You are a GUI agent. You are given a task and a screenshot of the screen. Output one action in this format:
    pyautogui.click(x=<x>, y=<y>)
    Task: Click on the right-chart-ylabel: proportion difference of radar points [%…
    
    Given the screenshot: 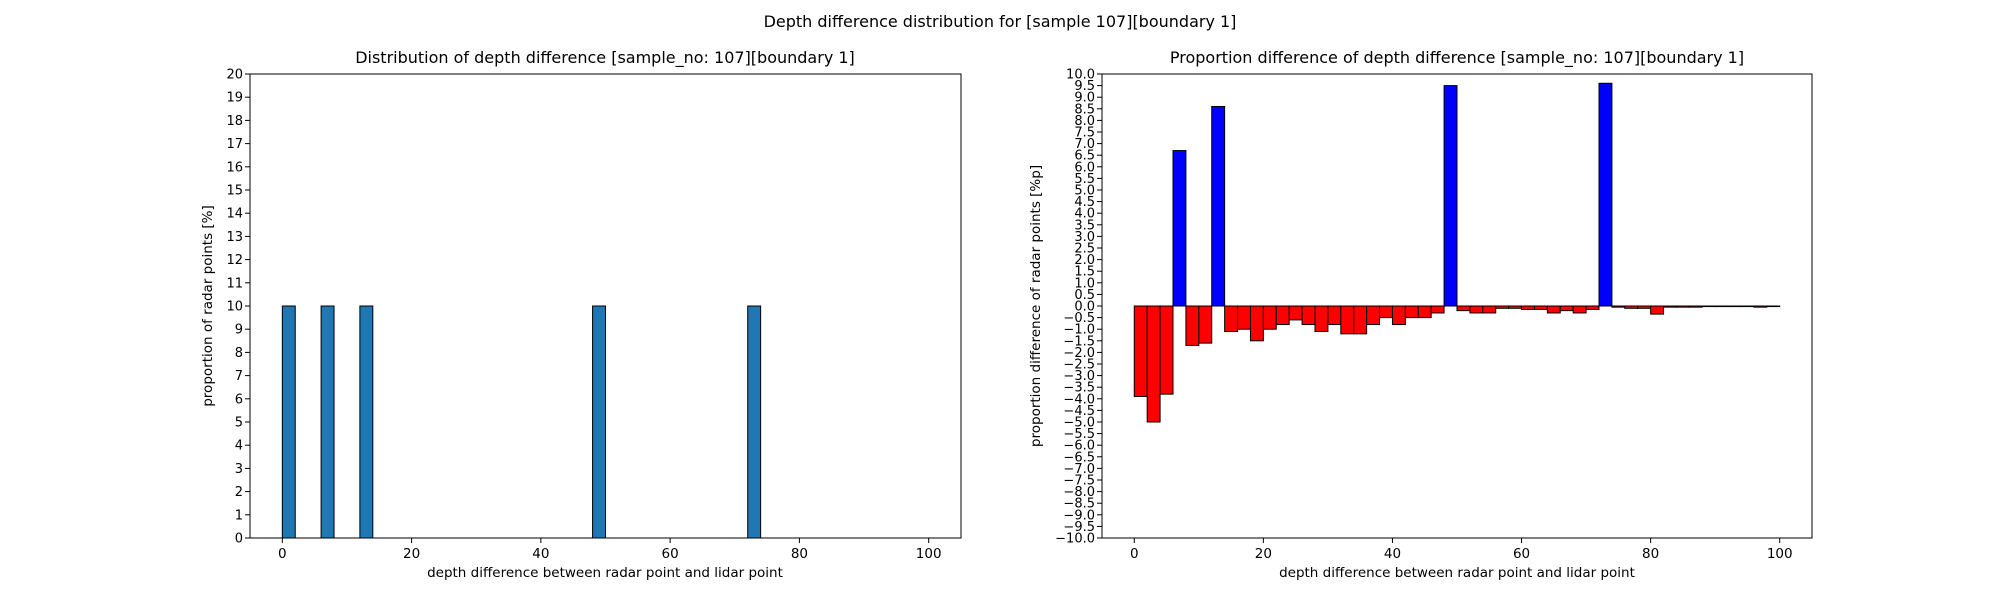 What is the action you would take?
    pyautogui.click(x=1036, y=306)
    